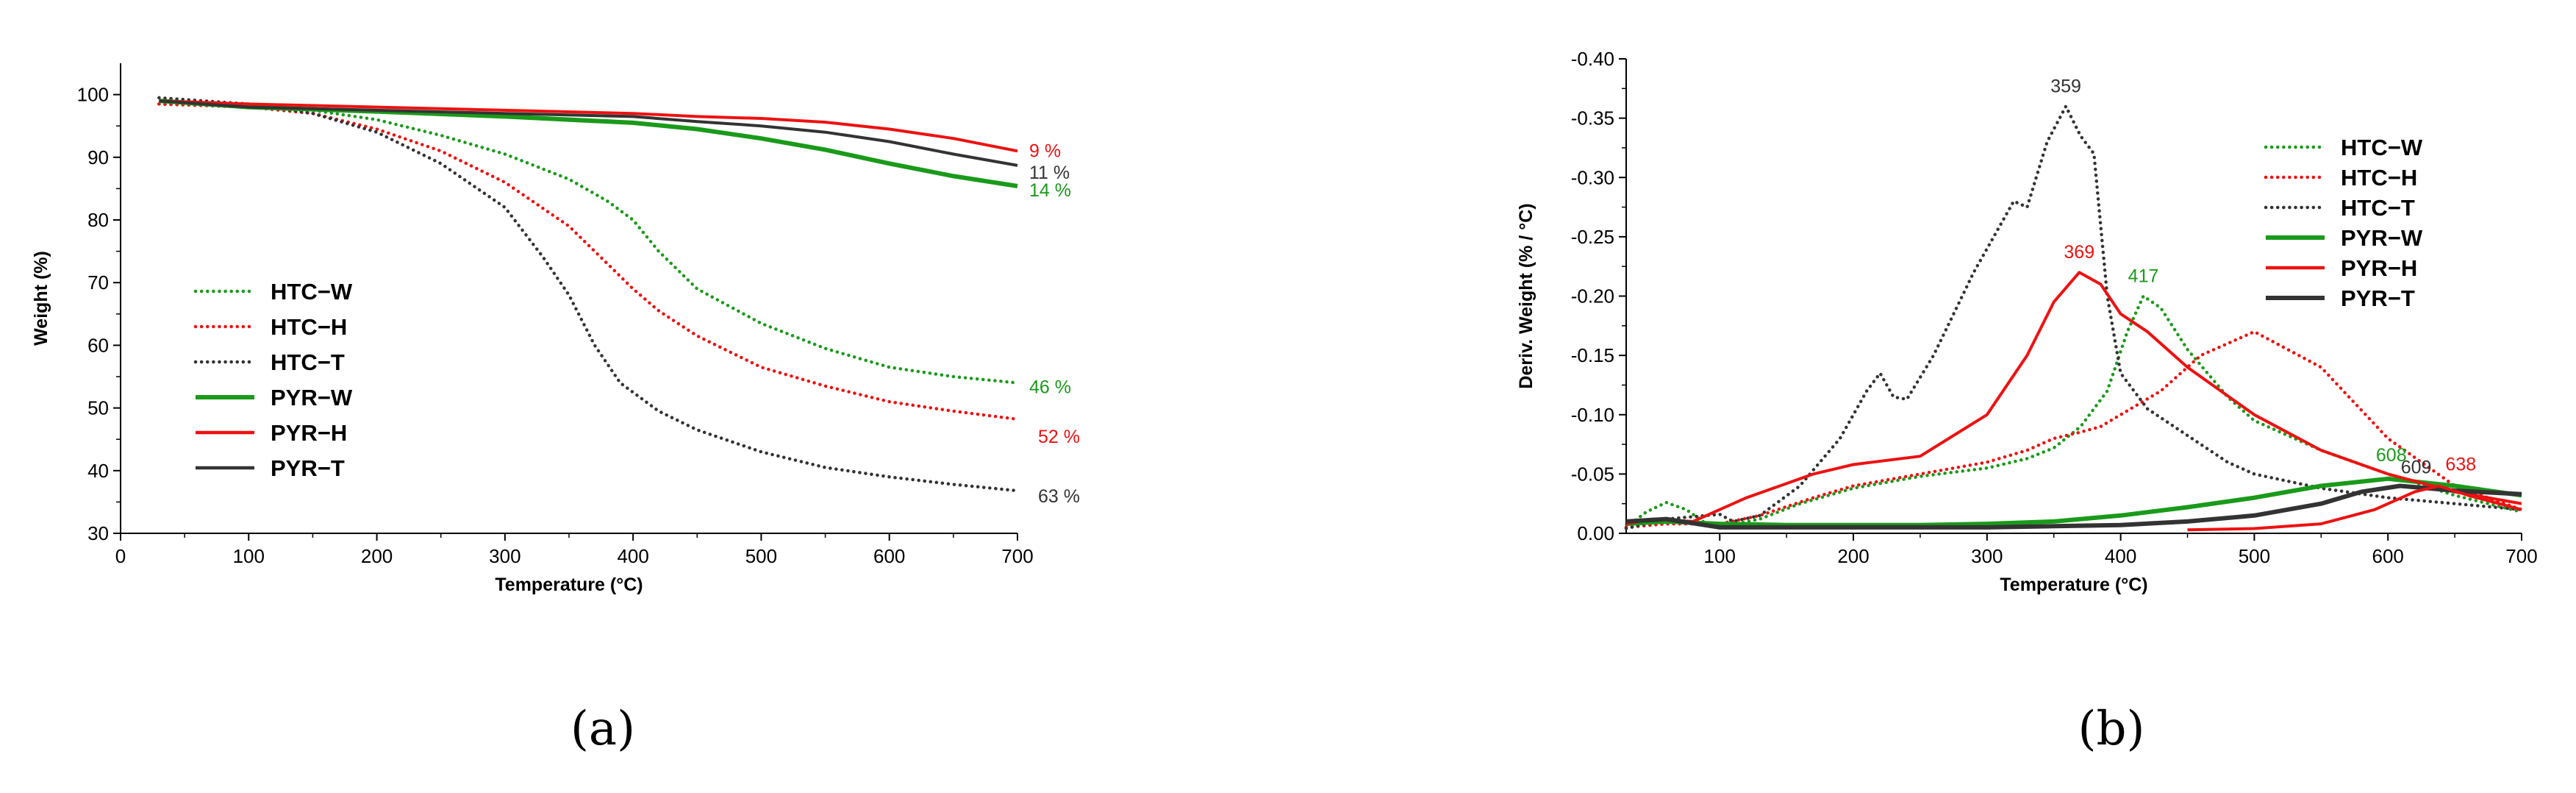  What do you see at coordinates (2079, 252) in the screenshot?
I see `peak-annotation: 369` at bounding box center [2079, 252].